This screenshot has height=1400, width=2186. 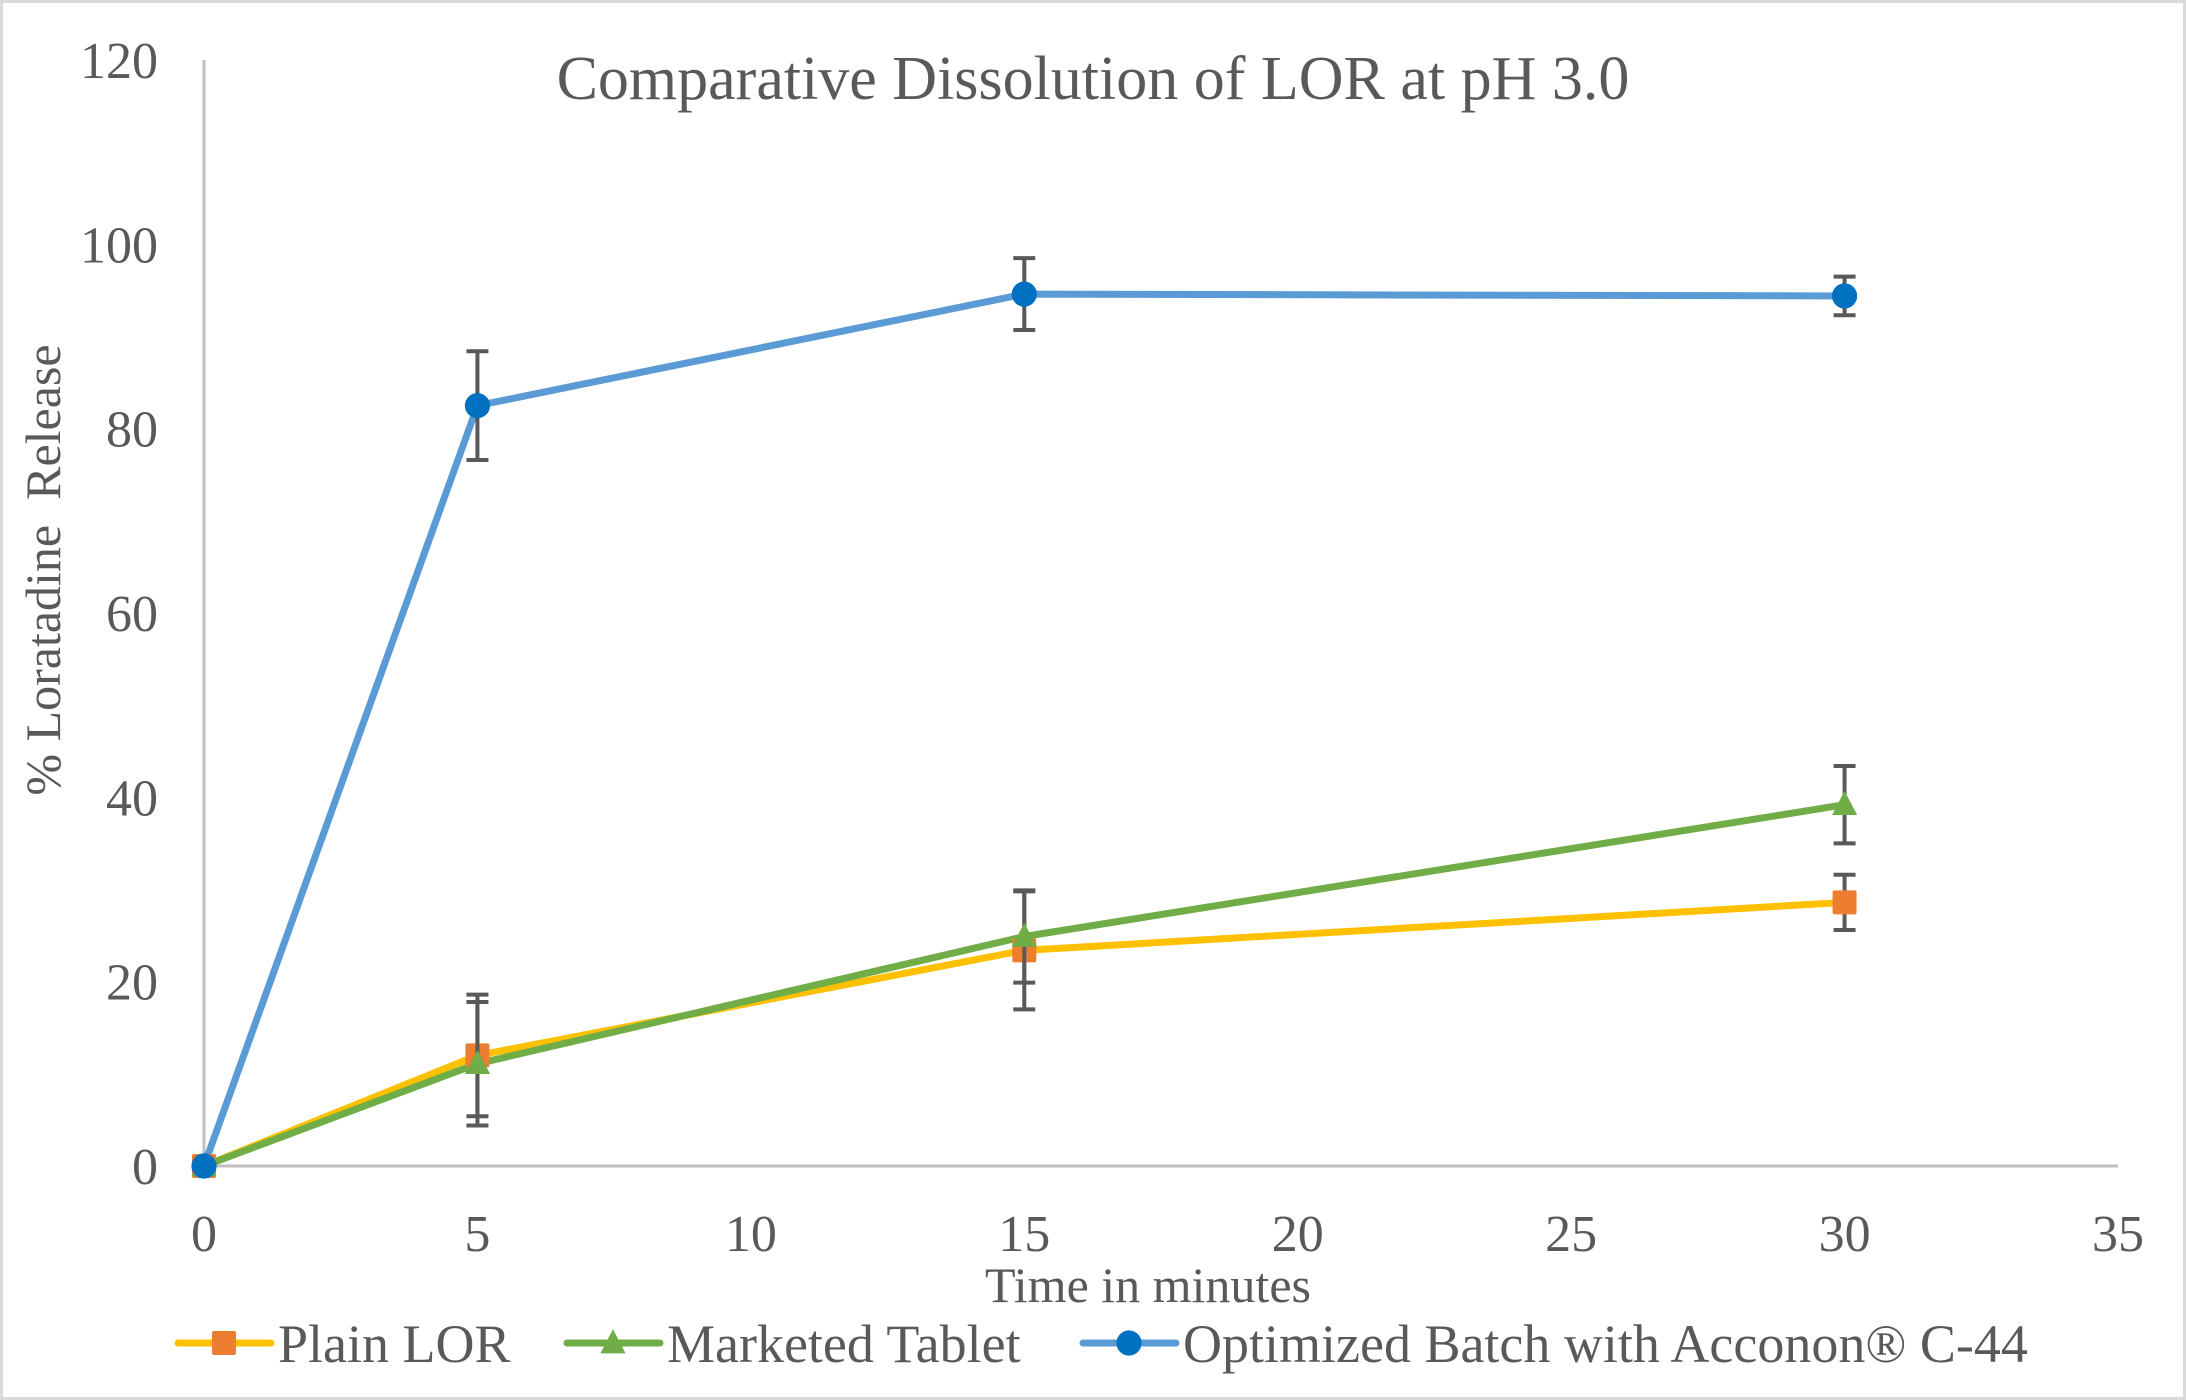 What do you see at coordinates (132, 614) in the screenshot?
I see `y-tick-label: 60` at bounding box center [132, 614].